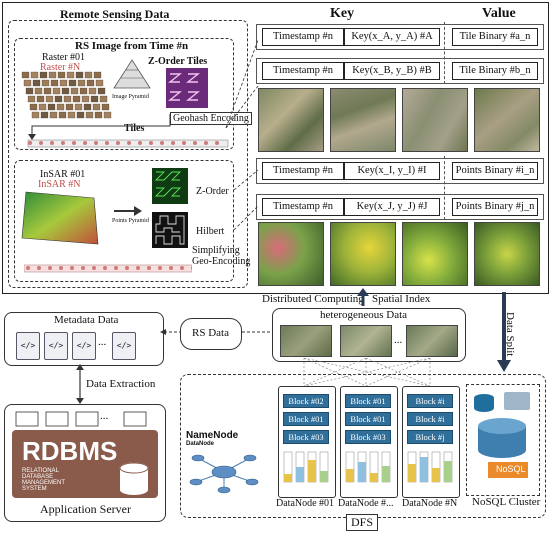 The width and height of the screenshot is (550, 534). I want to click on rdbms-title: RDBMS, so click(70, 451).